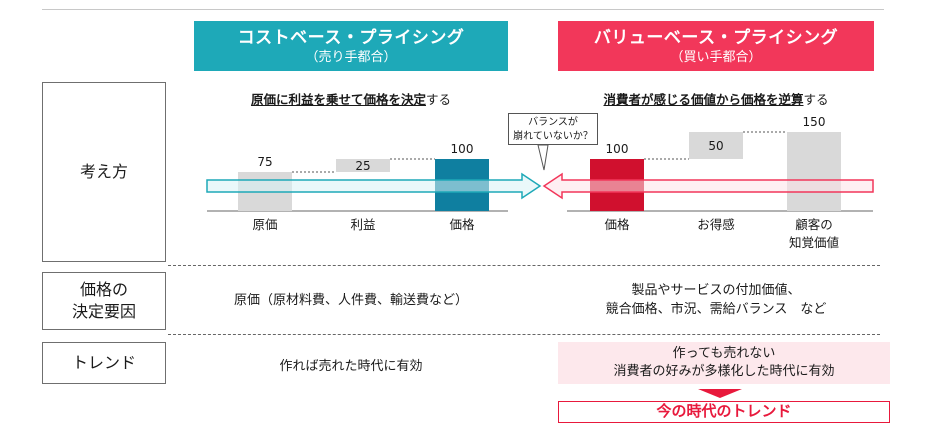 The width and height of the screenshot is (926, 442). I want to click on value-trend-line1: 作っても売れない, so click(724, 353).